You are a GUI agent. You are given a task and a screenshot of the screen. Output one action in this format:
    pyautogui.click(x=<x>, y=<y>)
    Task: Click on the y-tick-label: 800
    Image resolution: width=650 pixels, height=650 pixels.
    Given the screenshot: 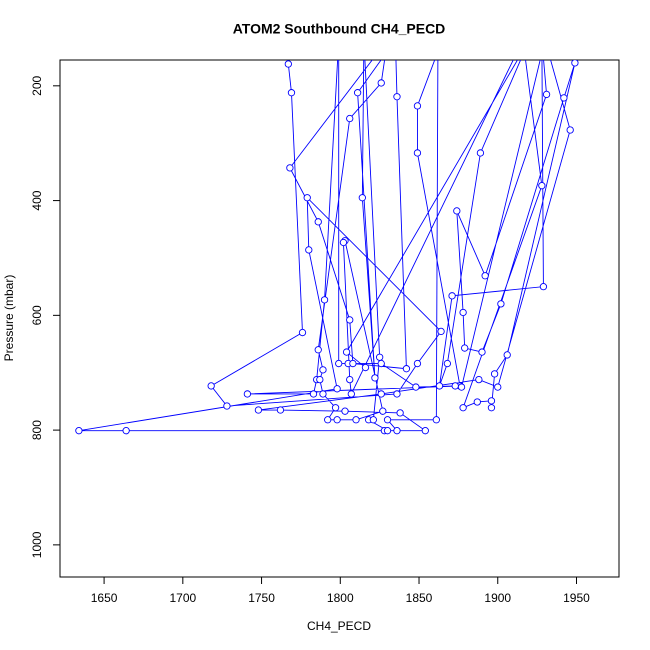 What is the action you would take?
    pyautogui.click(x=37, y=430)
    